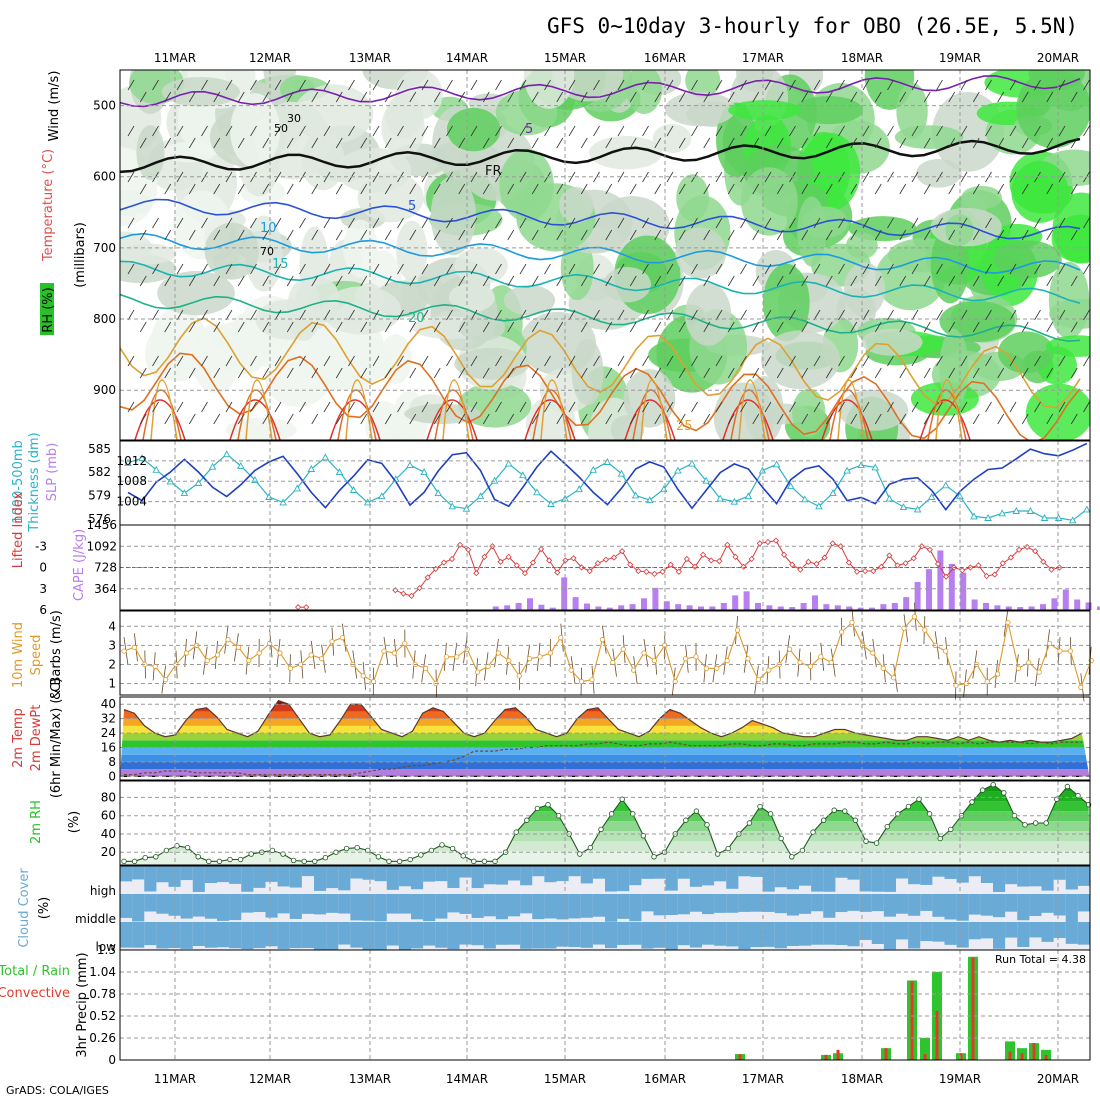  What do you see at coordinates (605, 751) in the screenshot?
I see `temp-color-band` at bounding box center [605, 751].